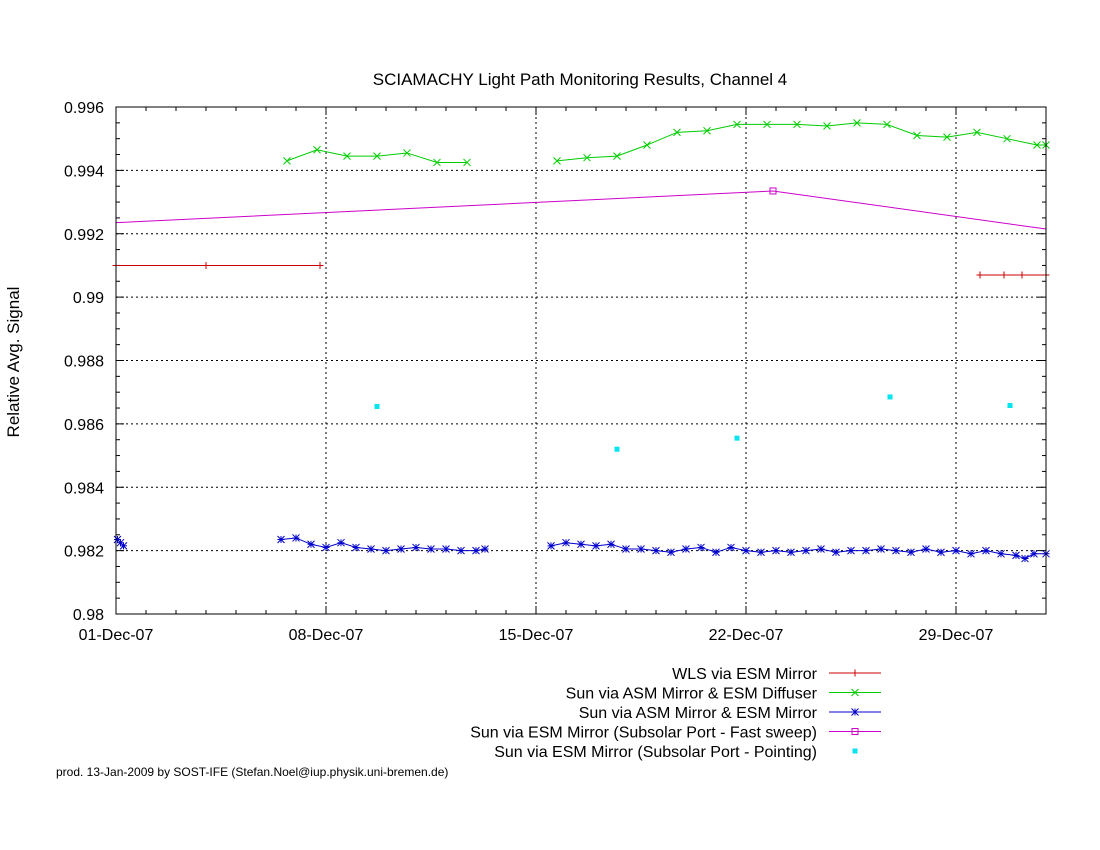 The height and width of the screenshot is (850, 1100). I want to click on y-tick-label: 0.988, so click(84, 362).